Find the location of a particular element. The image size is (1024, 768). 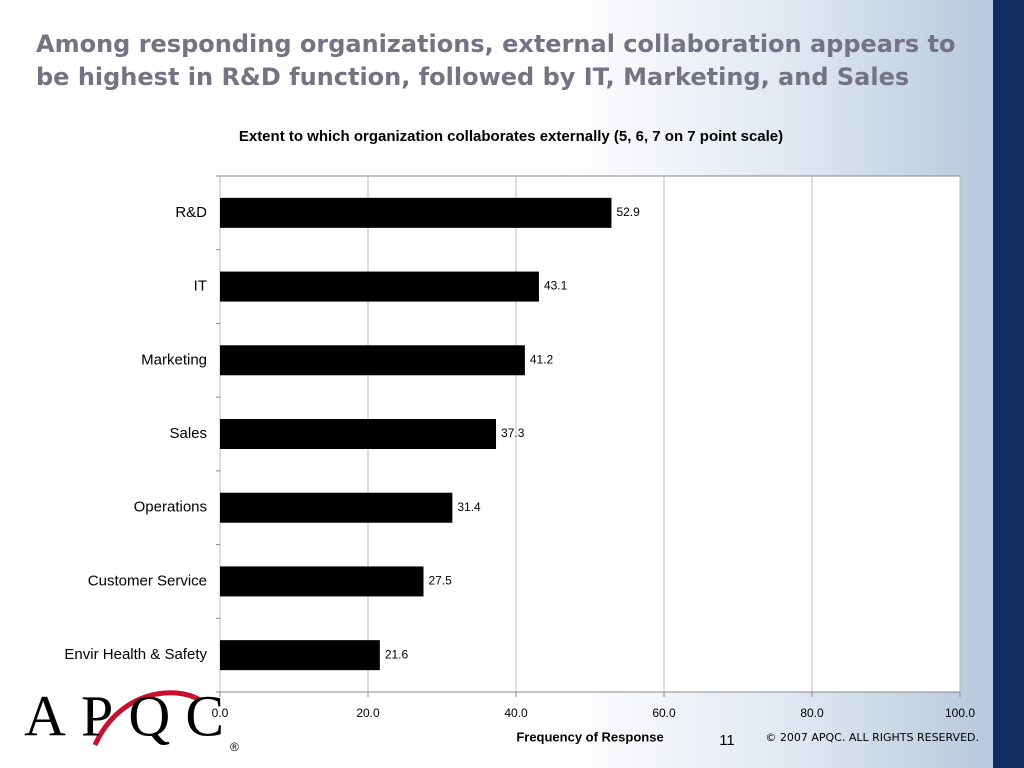

logo: APQC is located at coordinates (124, 715).